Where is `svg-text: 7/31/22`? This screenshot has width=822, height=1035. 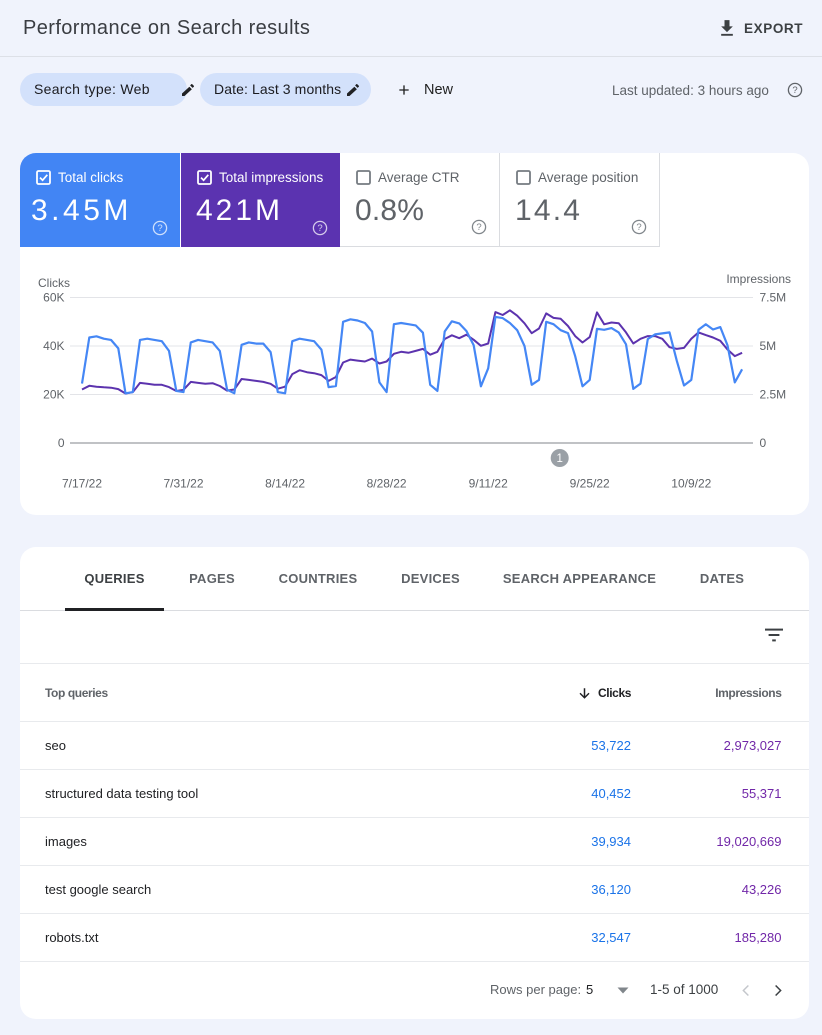
svg-text: 7/31/22 is located at coordinates (183, 483).